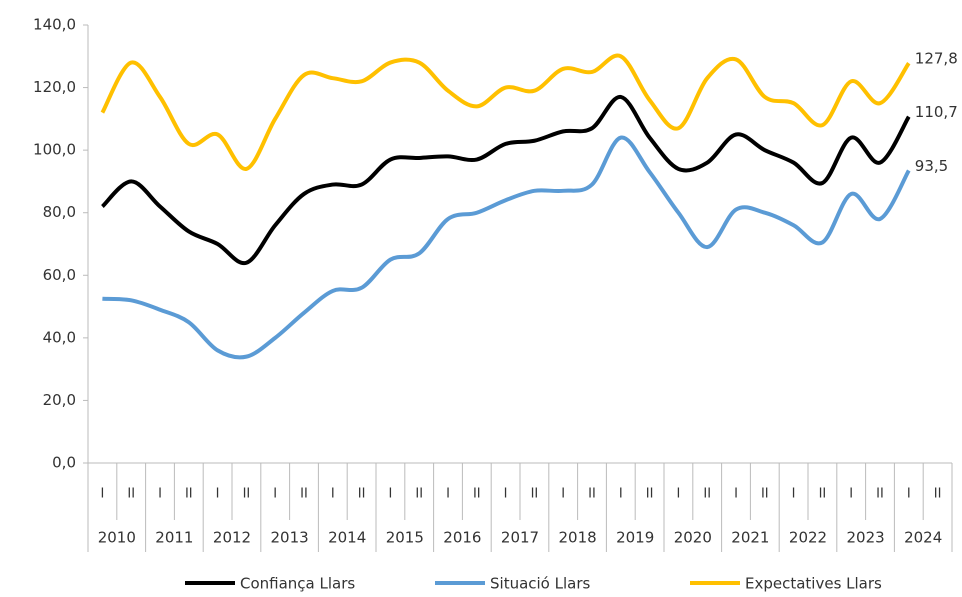  What do you see at coordinates (923, 538) in the screenshot?
I see `x-group-label: 2024` at bounding box center [923, 538].